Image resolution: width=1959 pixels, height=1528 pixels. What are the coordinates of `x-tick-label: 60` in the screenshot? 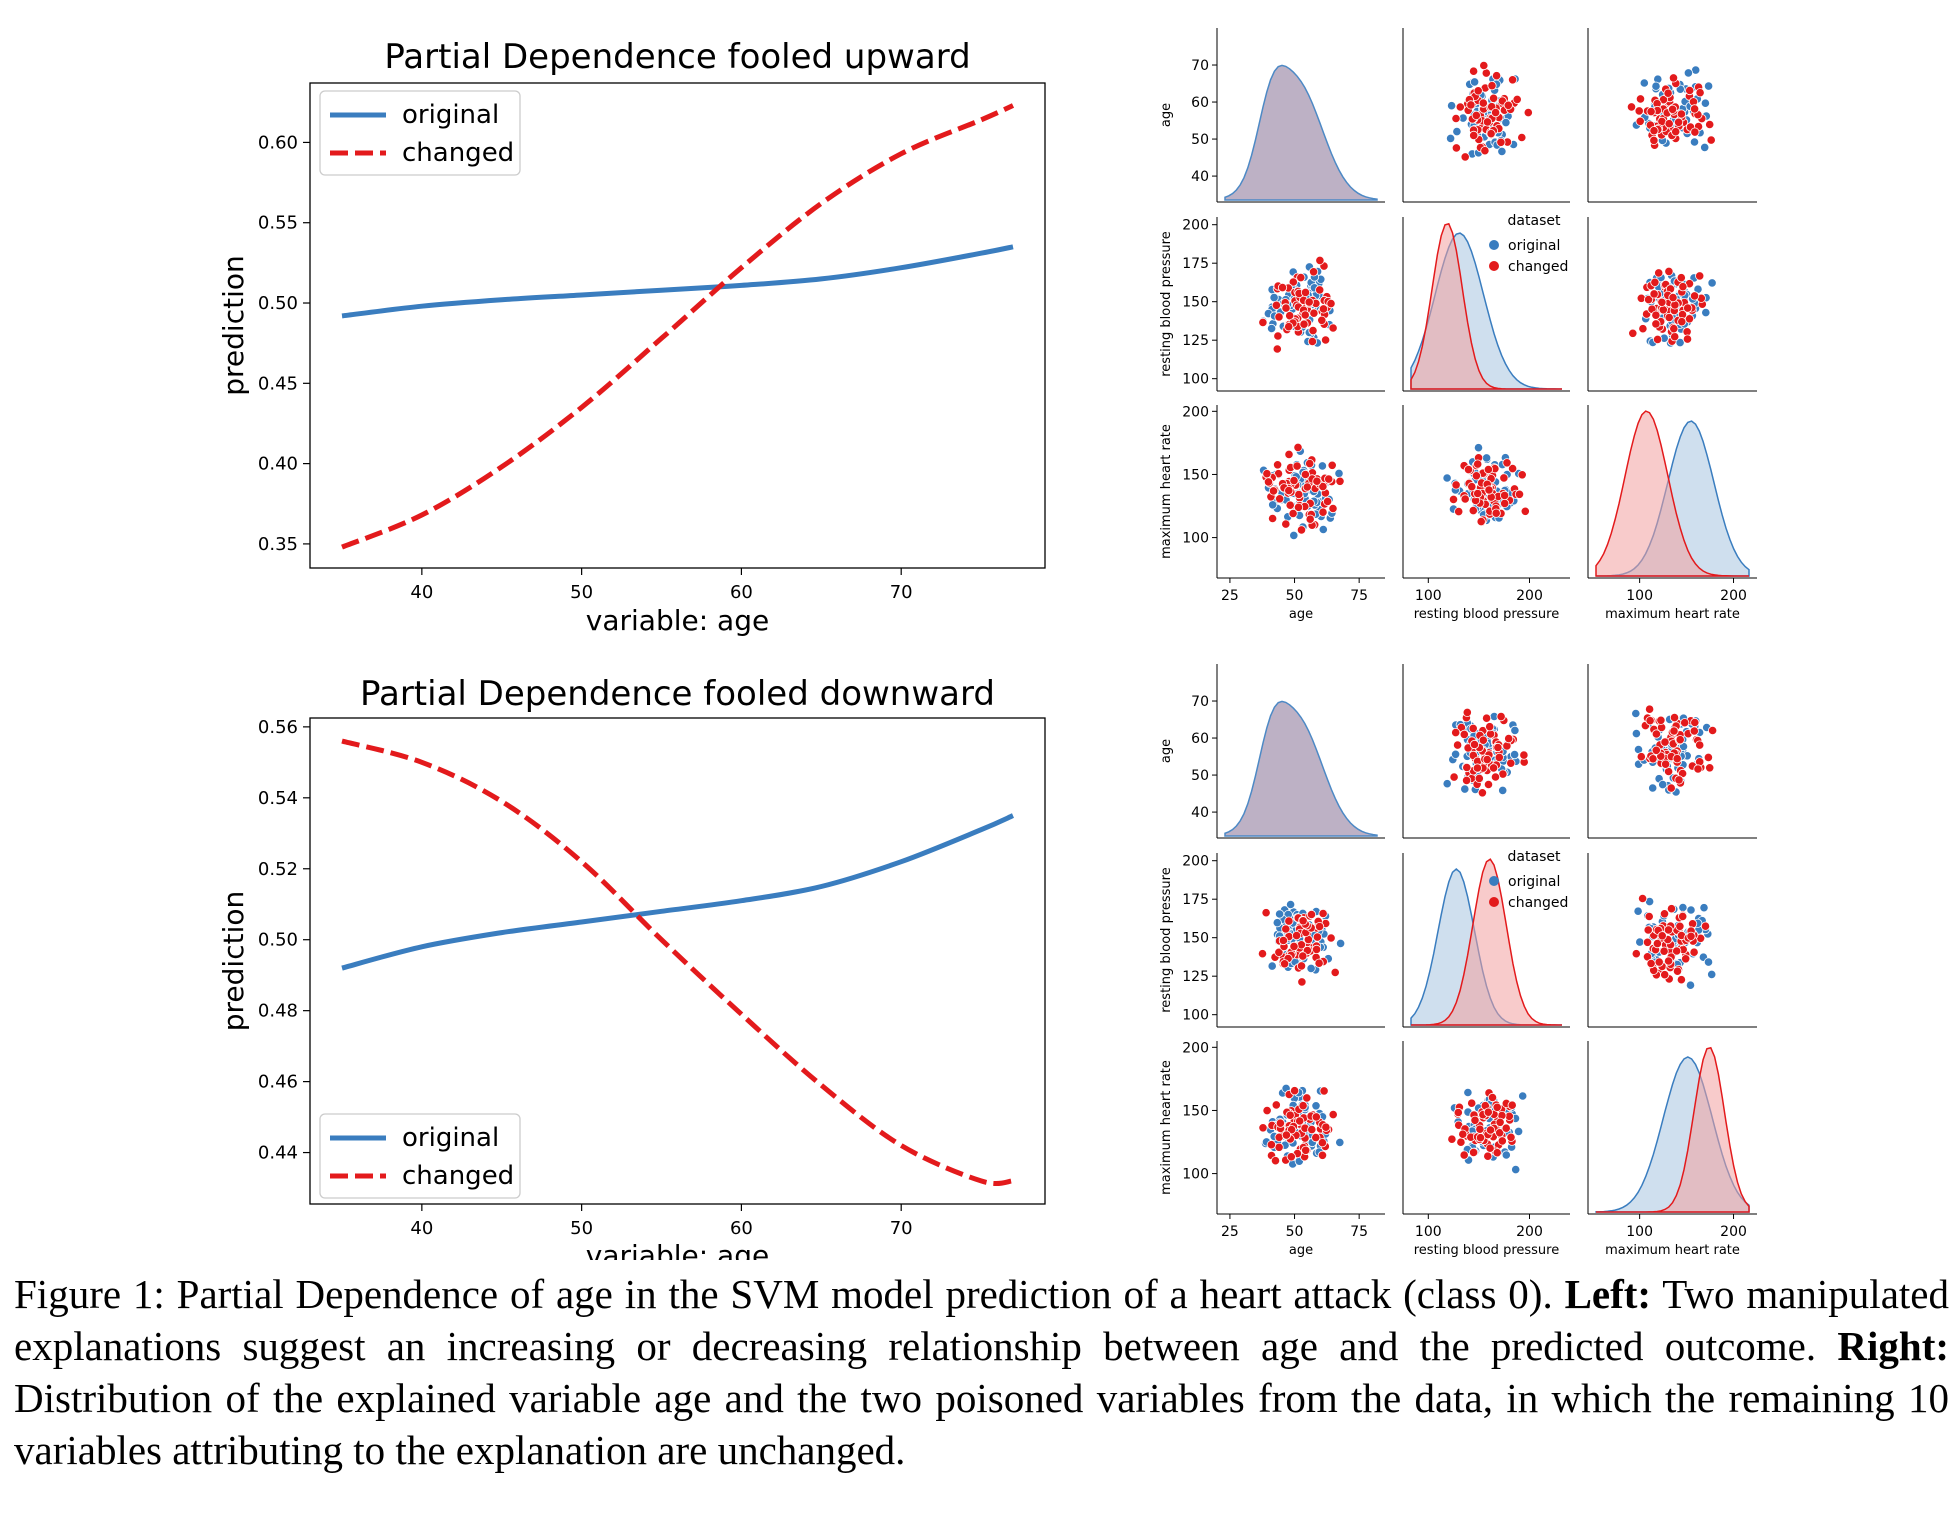 It's located at (741, 1228).